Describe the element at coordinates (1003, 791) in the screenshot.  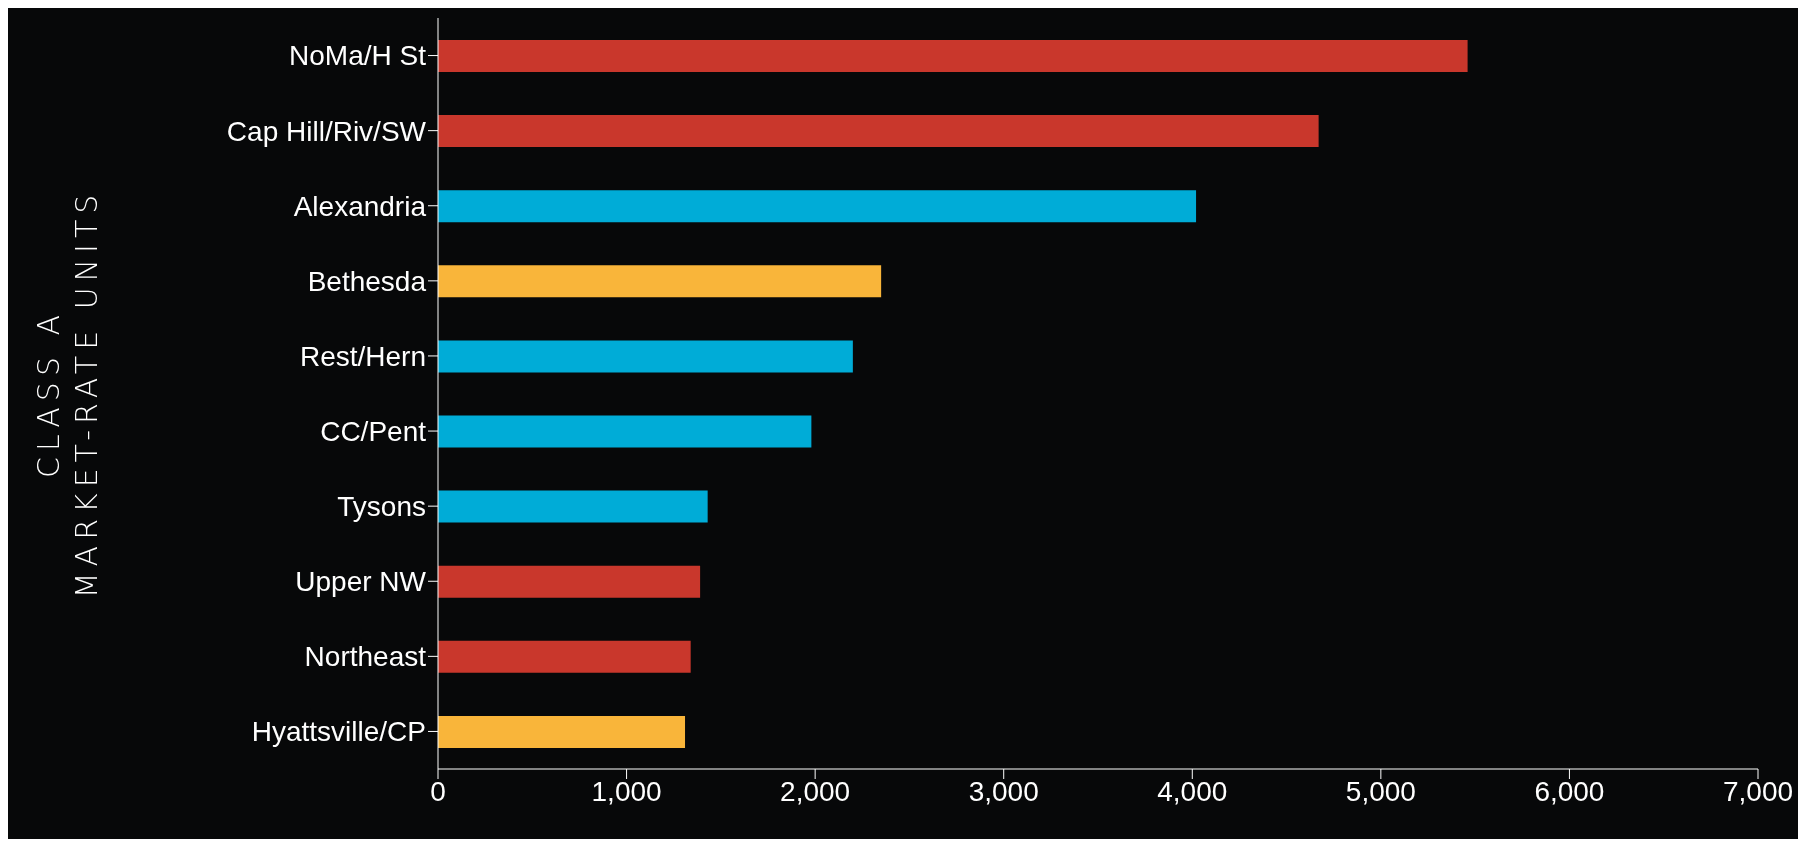
I see `x-tick-label: 3,000` at that location.